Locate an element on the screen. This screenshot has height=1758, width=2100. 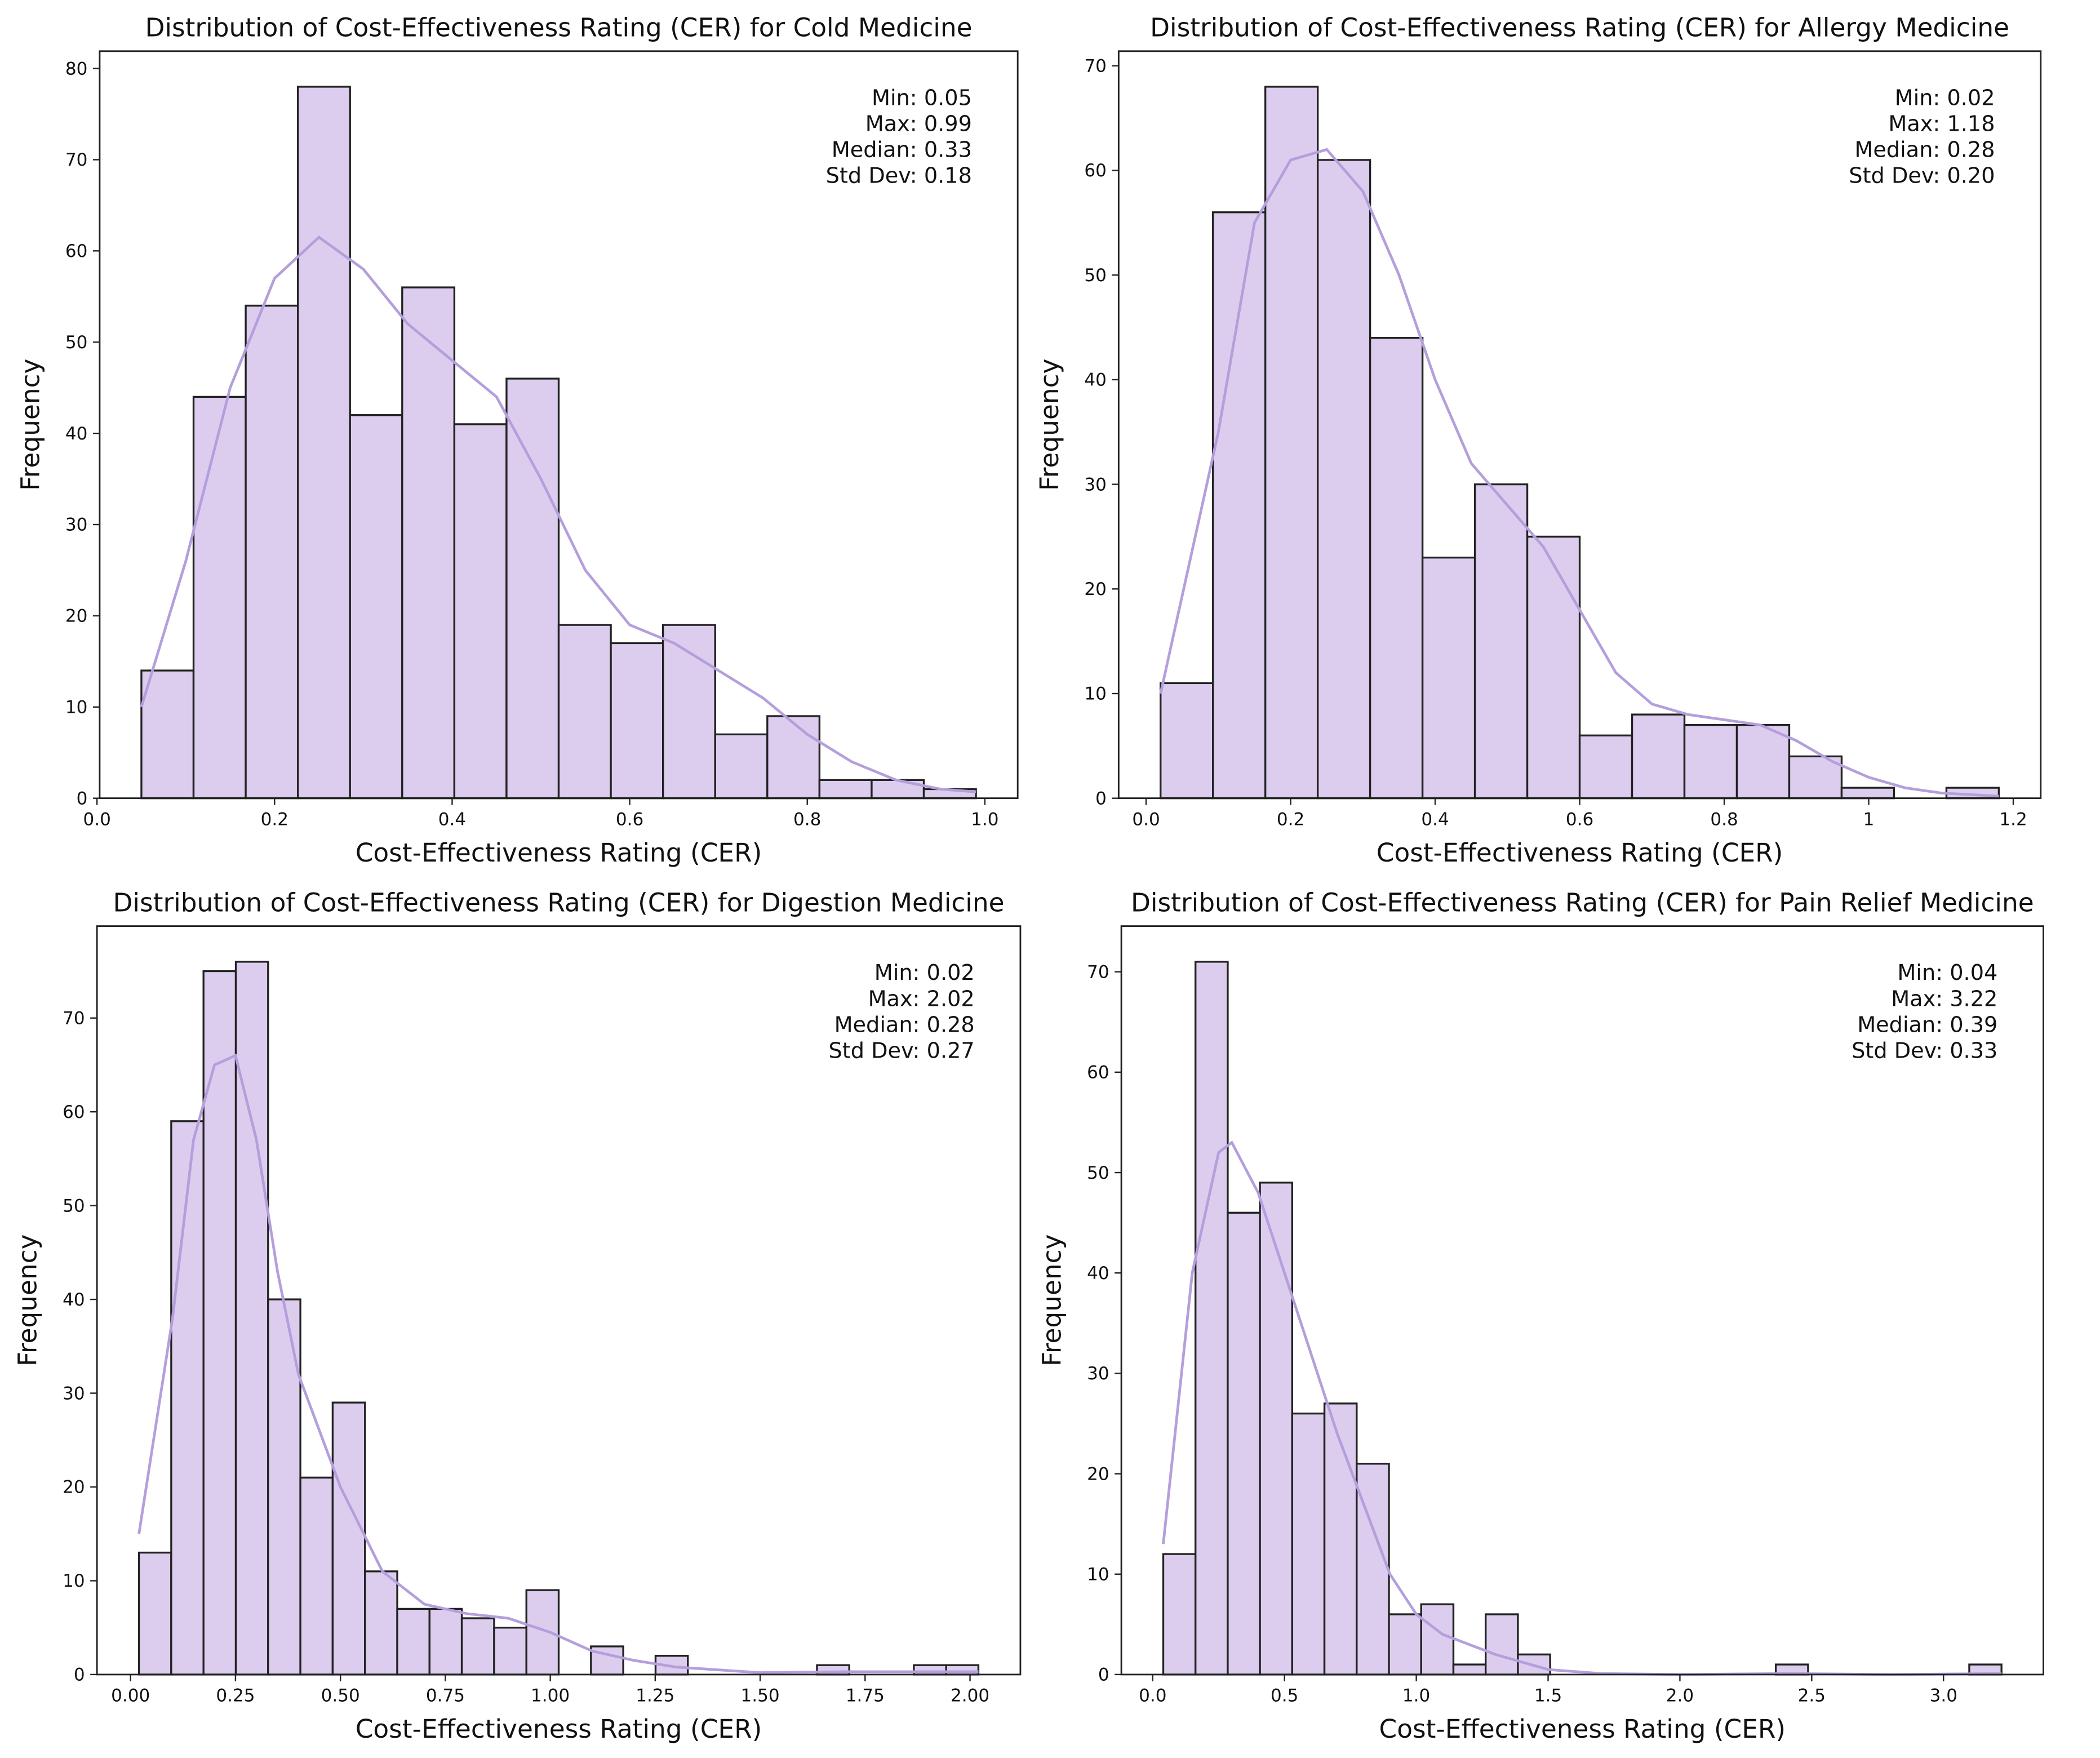
x-tick-label: 1.5 is located at coordinates (1548, 1696).